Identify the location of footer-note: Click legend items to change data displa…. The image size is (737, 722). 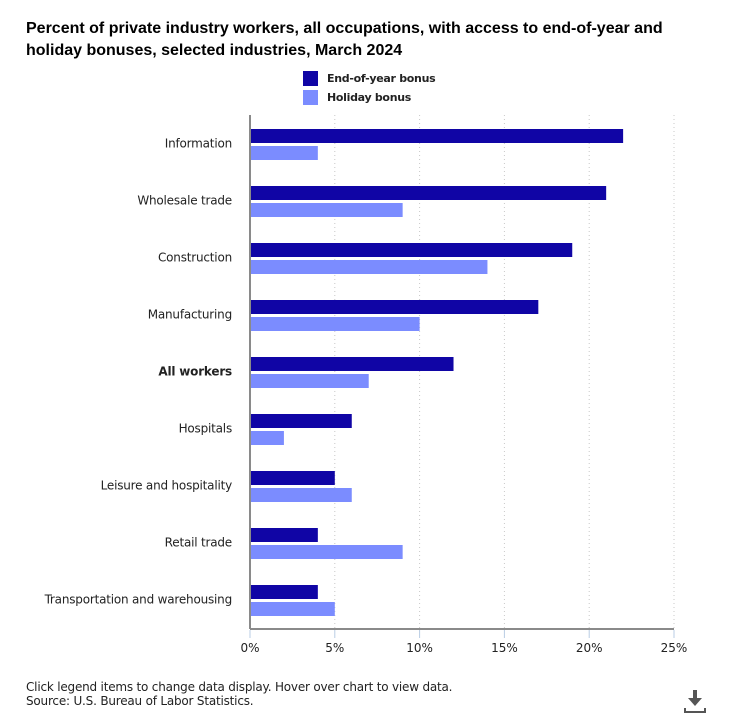
(239, 687).